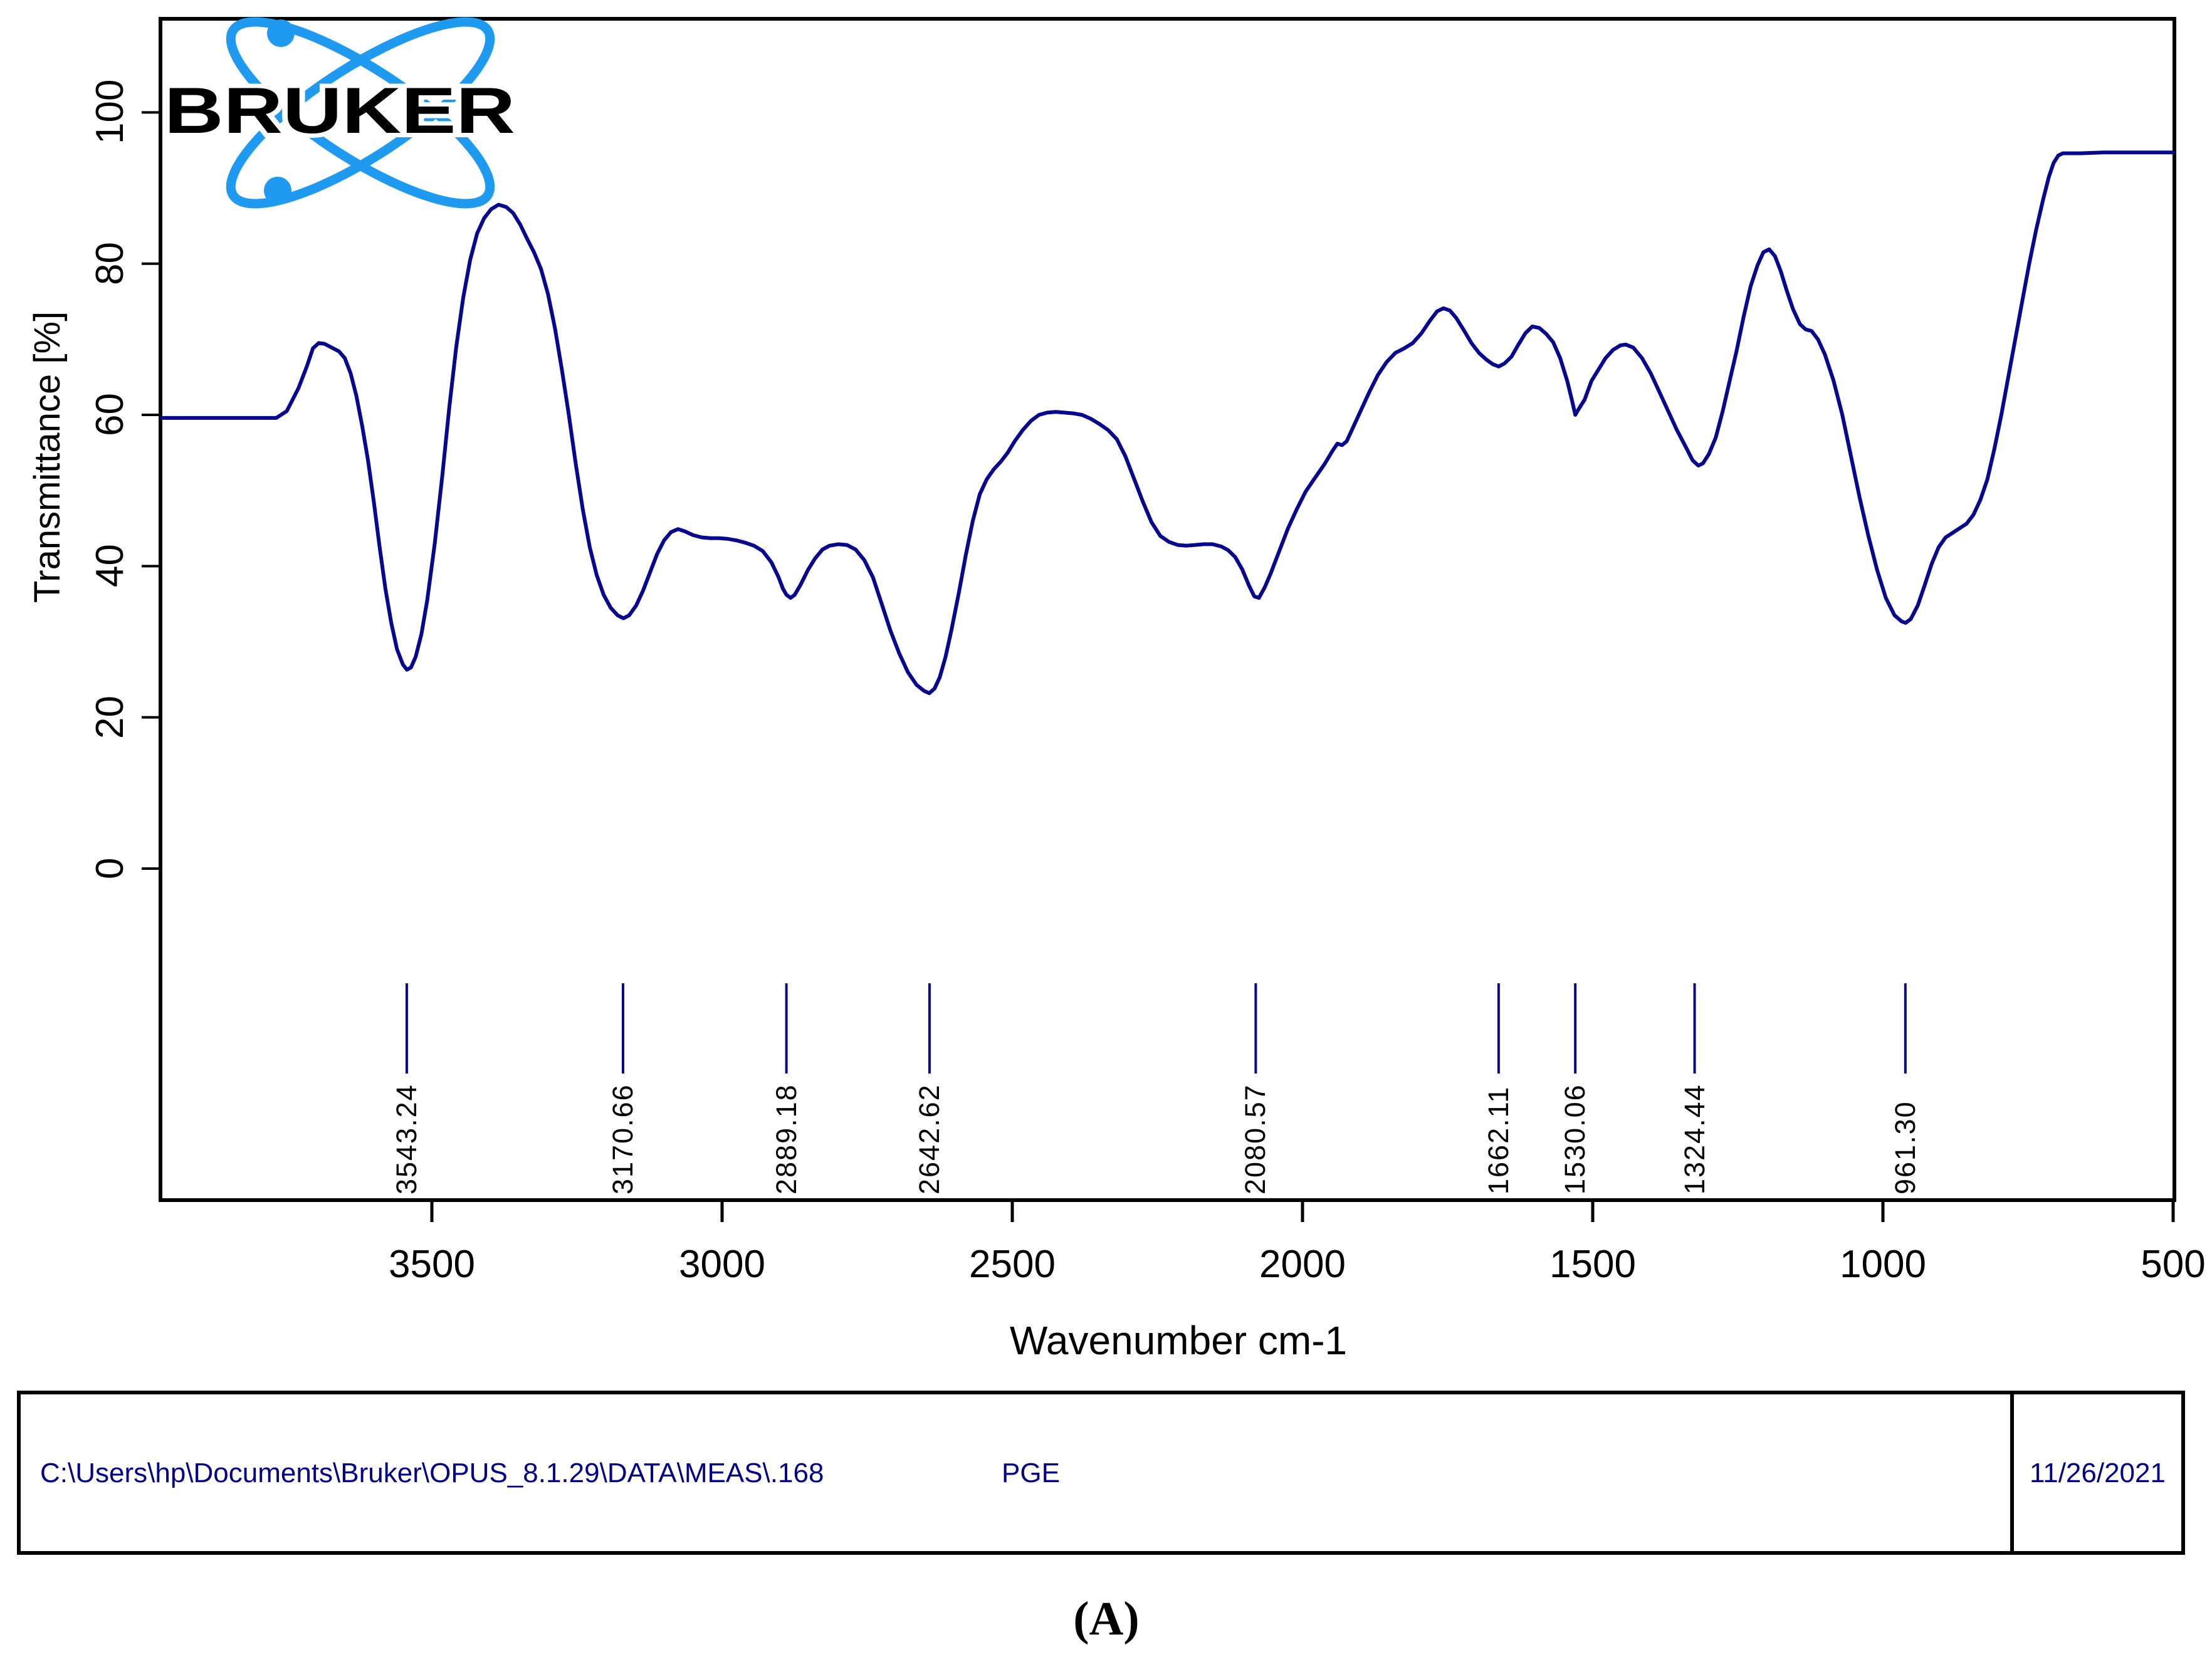  Describe the element at coordinates (1031, 1473) in the screenshot. I see `footer-sample-name: PGE` at that location.